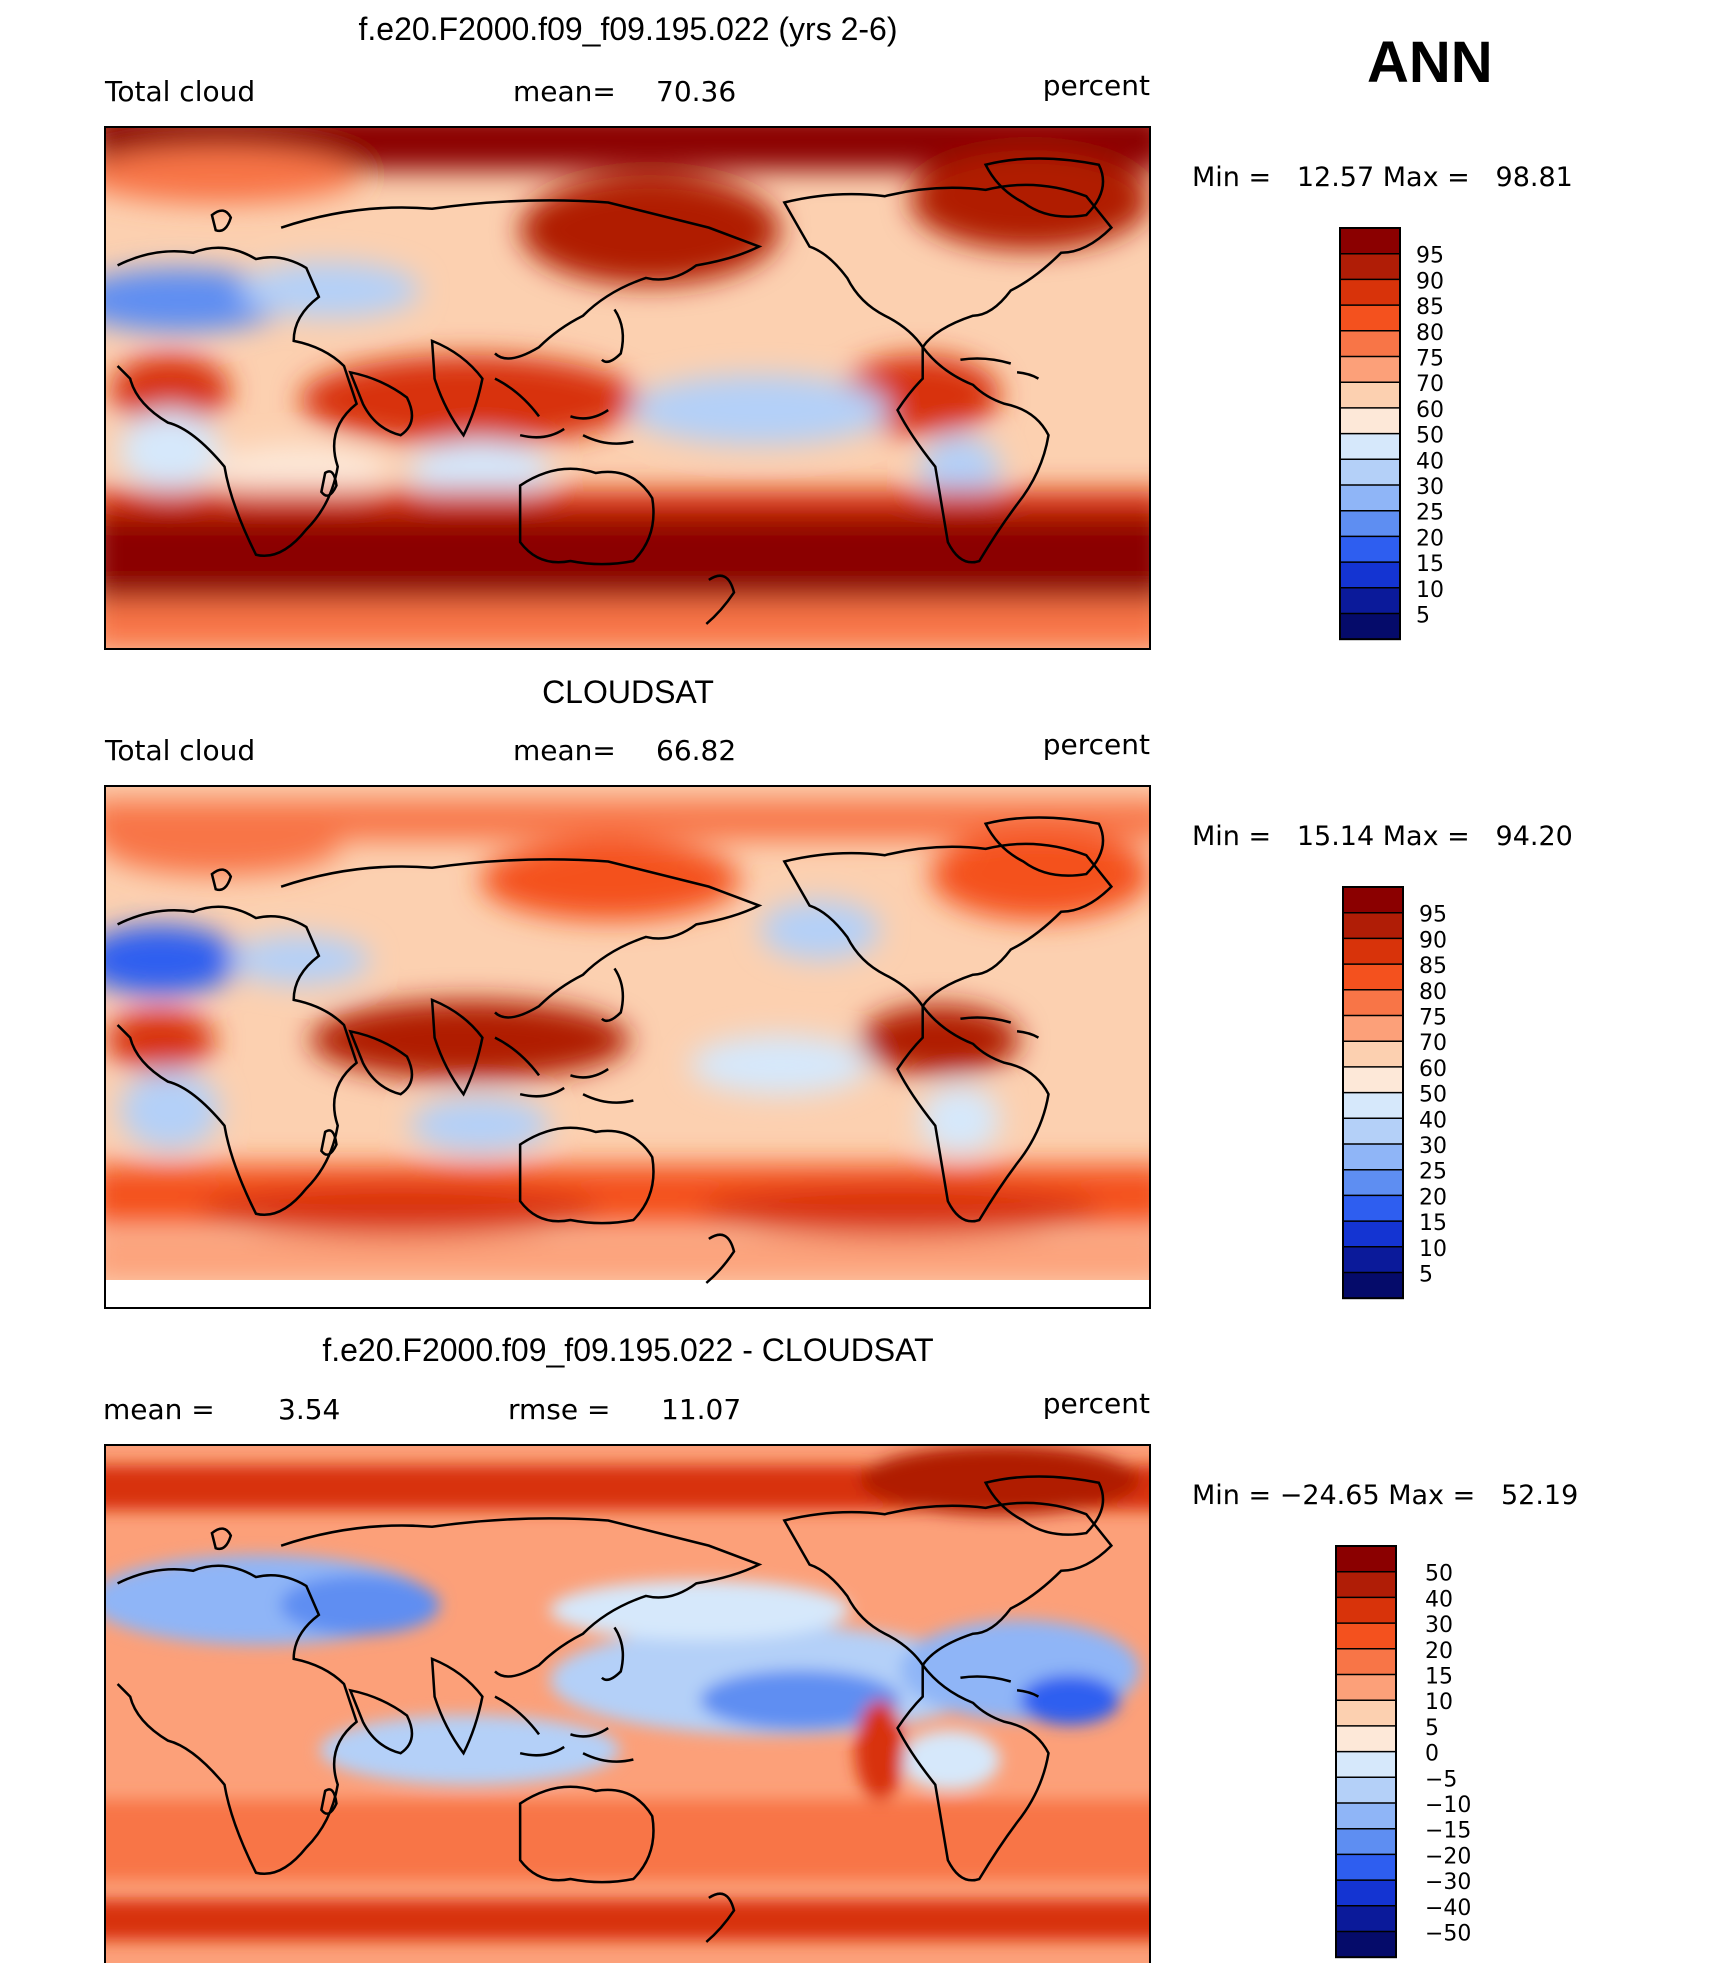 This screenshot has height=1963, width=1710. I want to click on colorbar-tick-label: 80, so click(1430, 333).